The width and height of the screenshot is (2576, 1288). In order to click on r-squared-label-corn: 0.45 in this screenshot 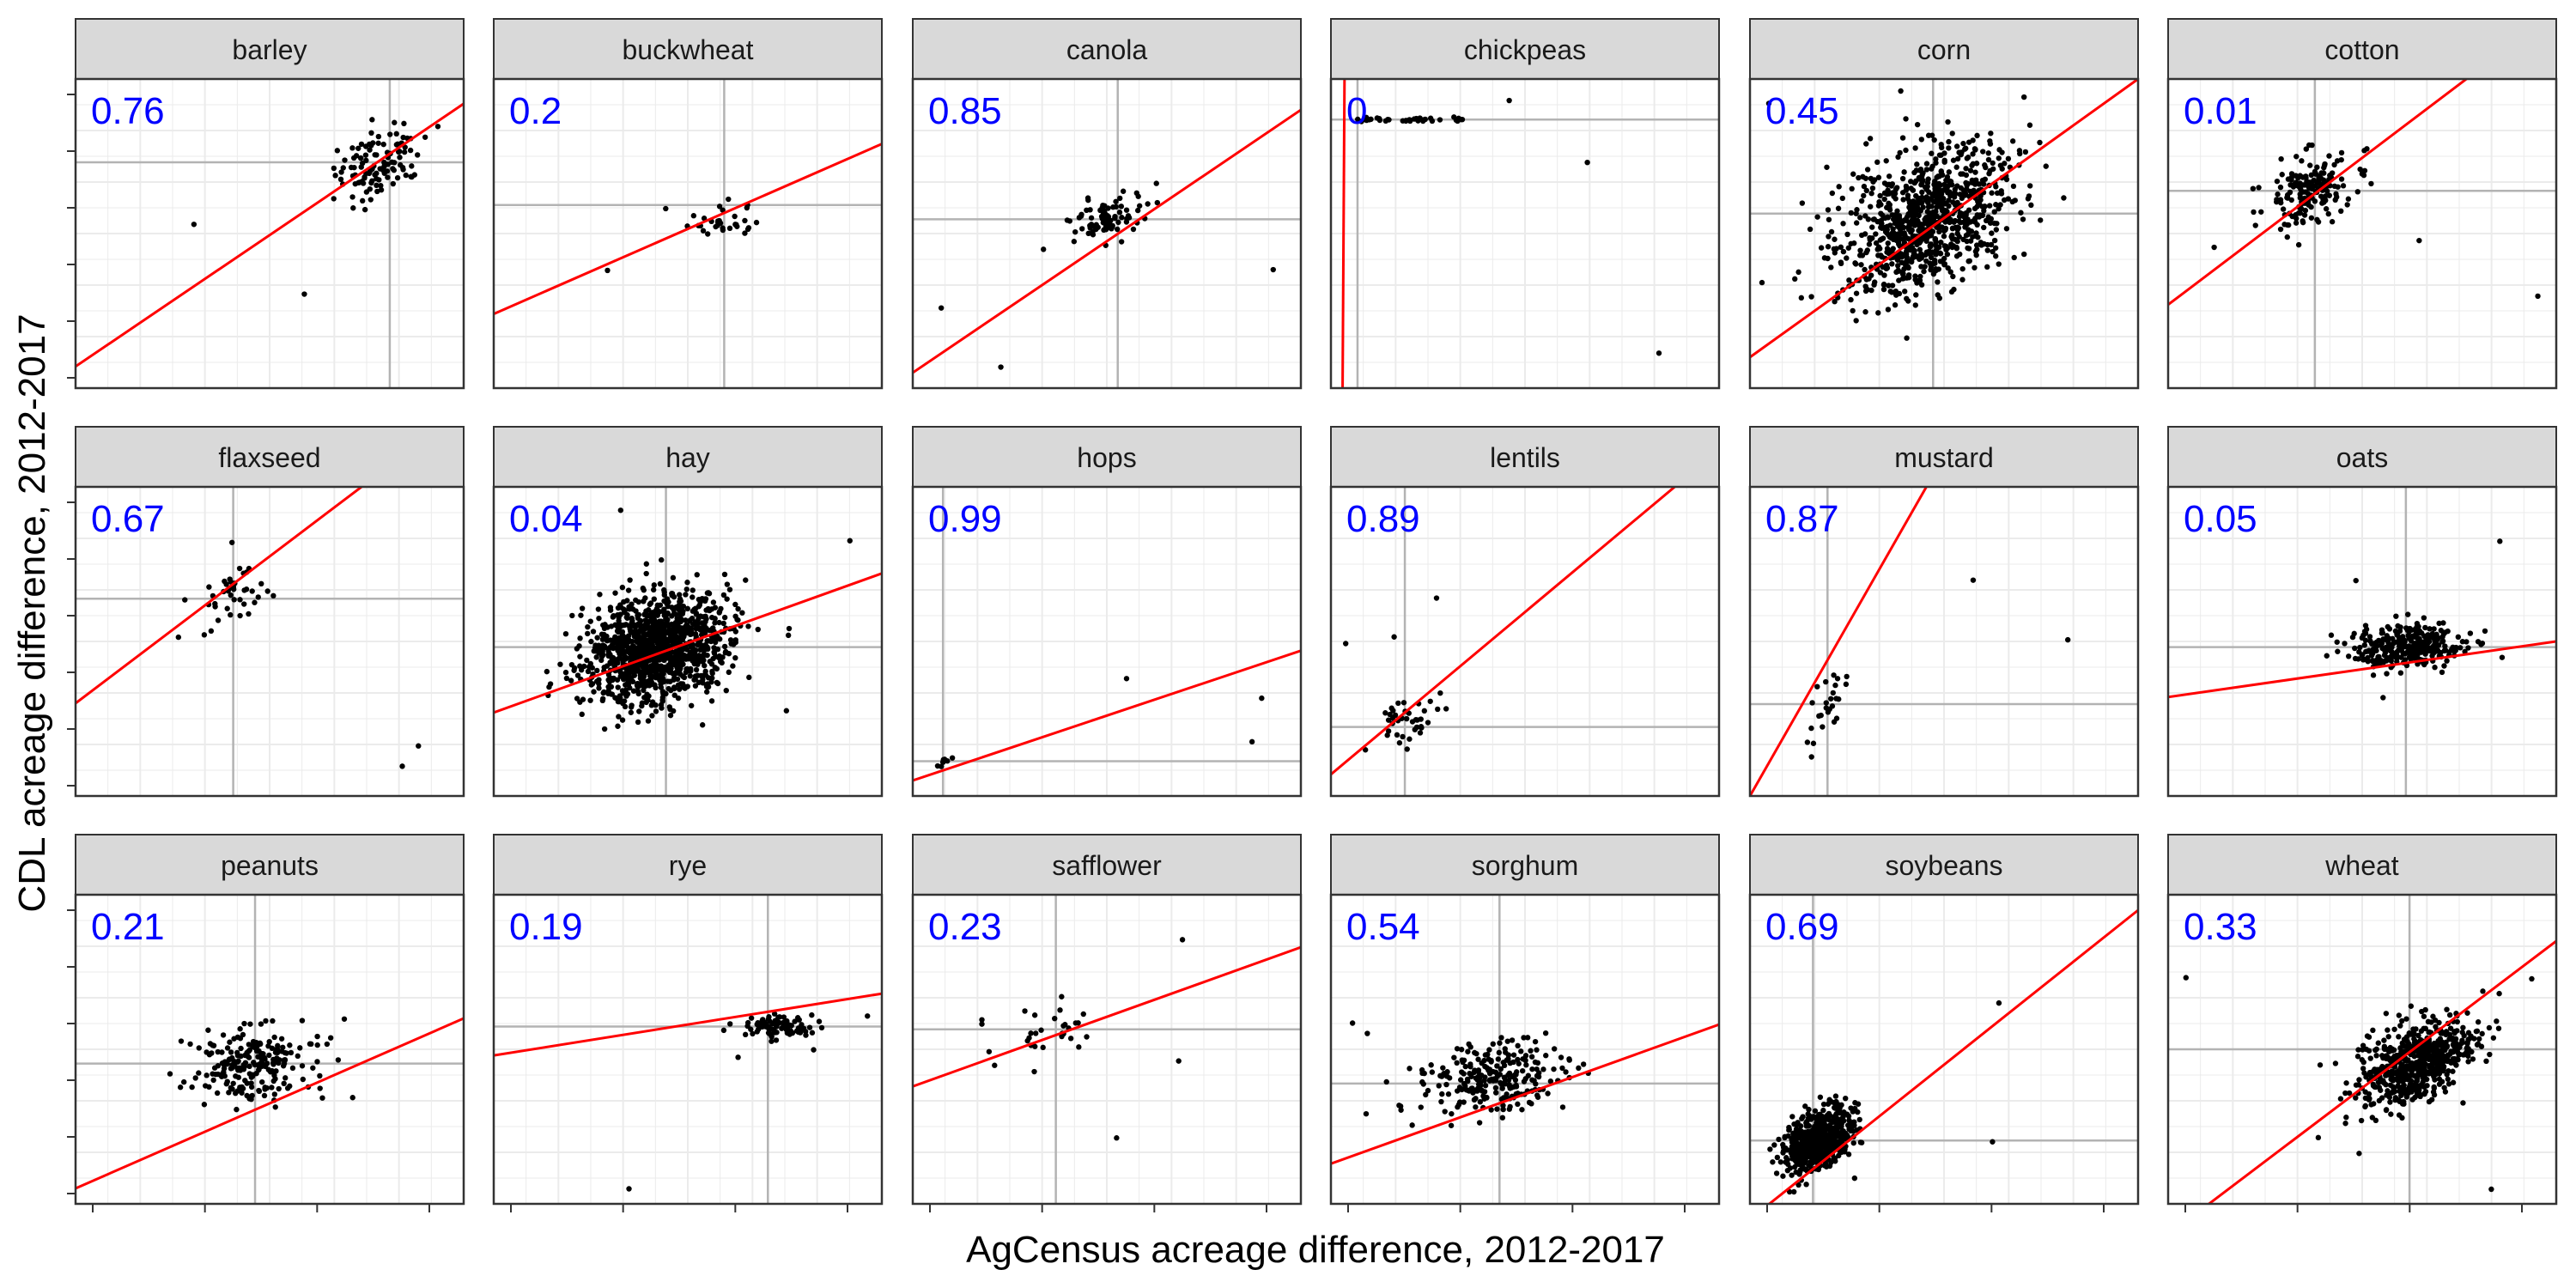, I will do `click(1802, 111)`.